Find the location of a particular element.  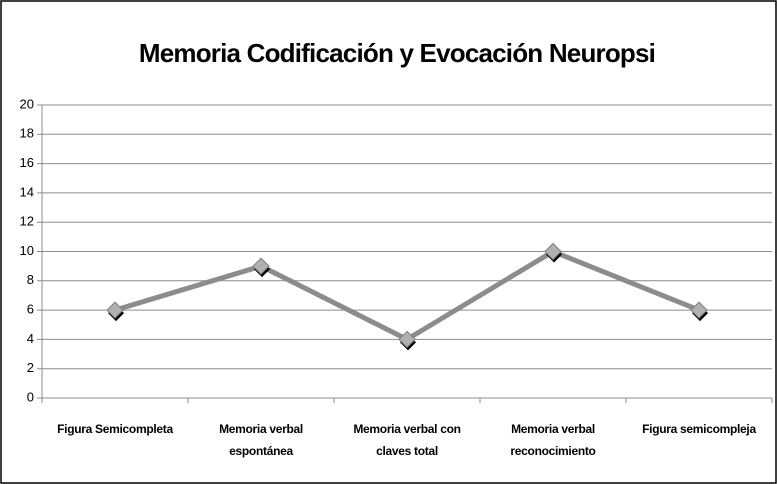

y-tick-label: 14 is located at coordinates (27, 191).